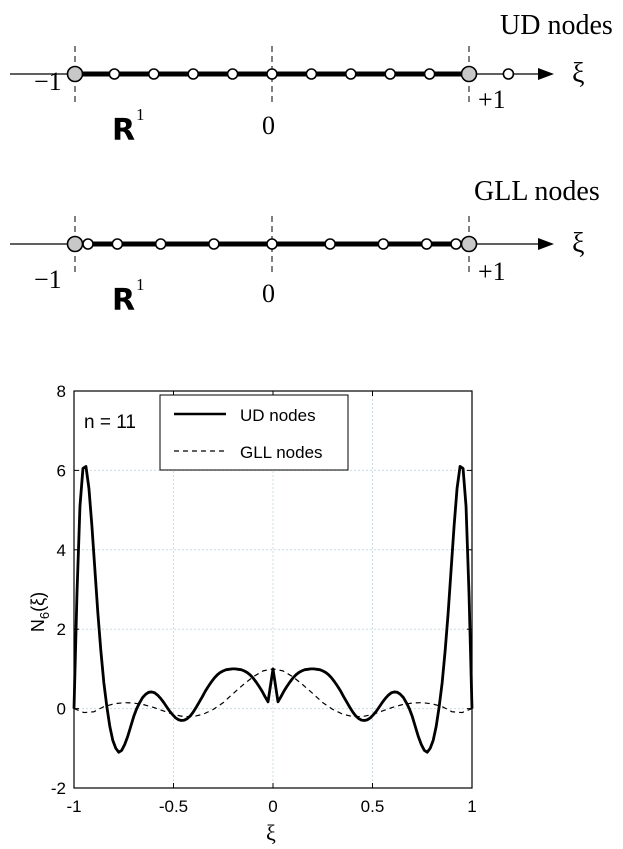 The height and width of the screenshot is (849, 623). Describe the element at coordinates (44, 615) in the screenshot. I see `y-axis-label-sub: 6` at that location.